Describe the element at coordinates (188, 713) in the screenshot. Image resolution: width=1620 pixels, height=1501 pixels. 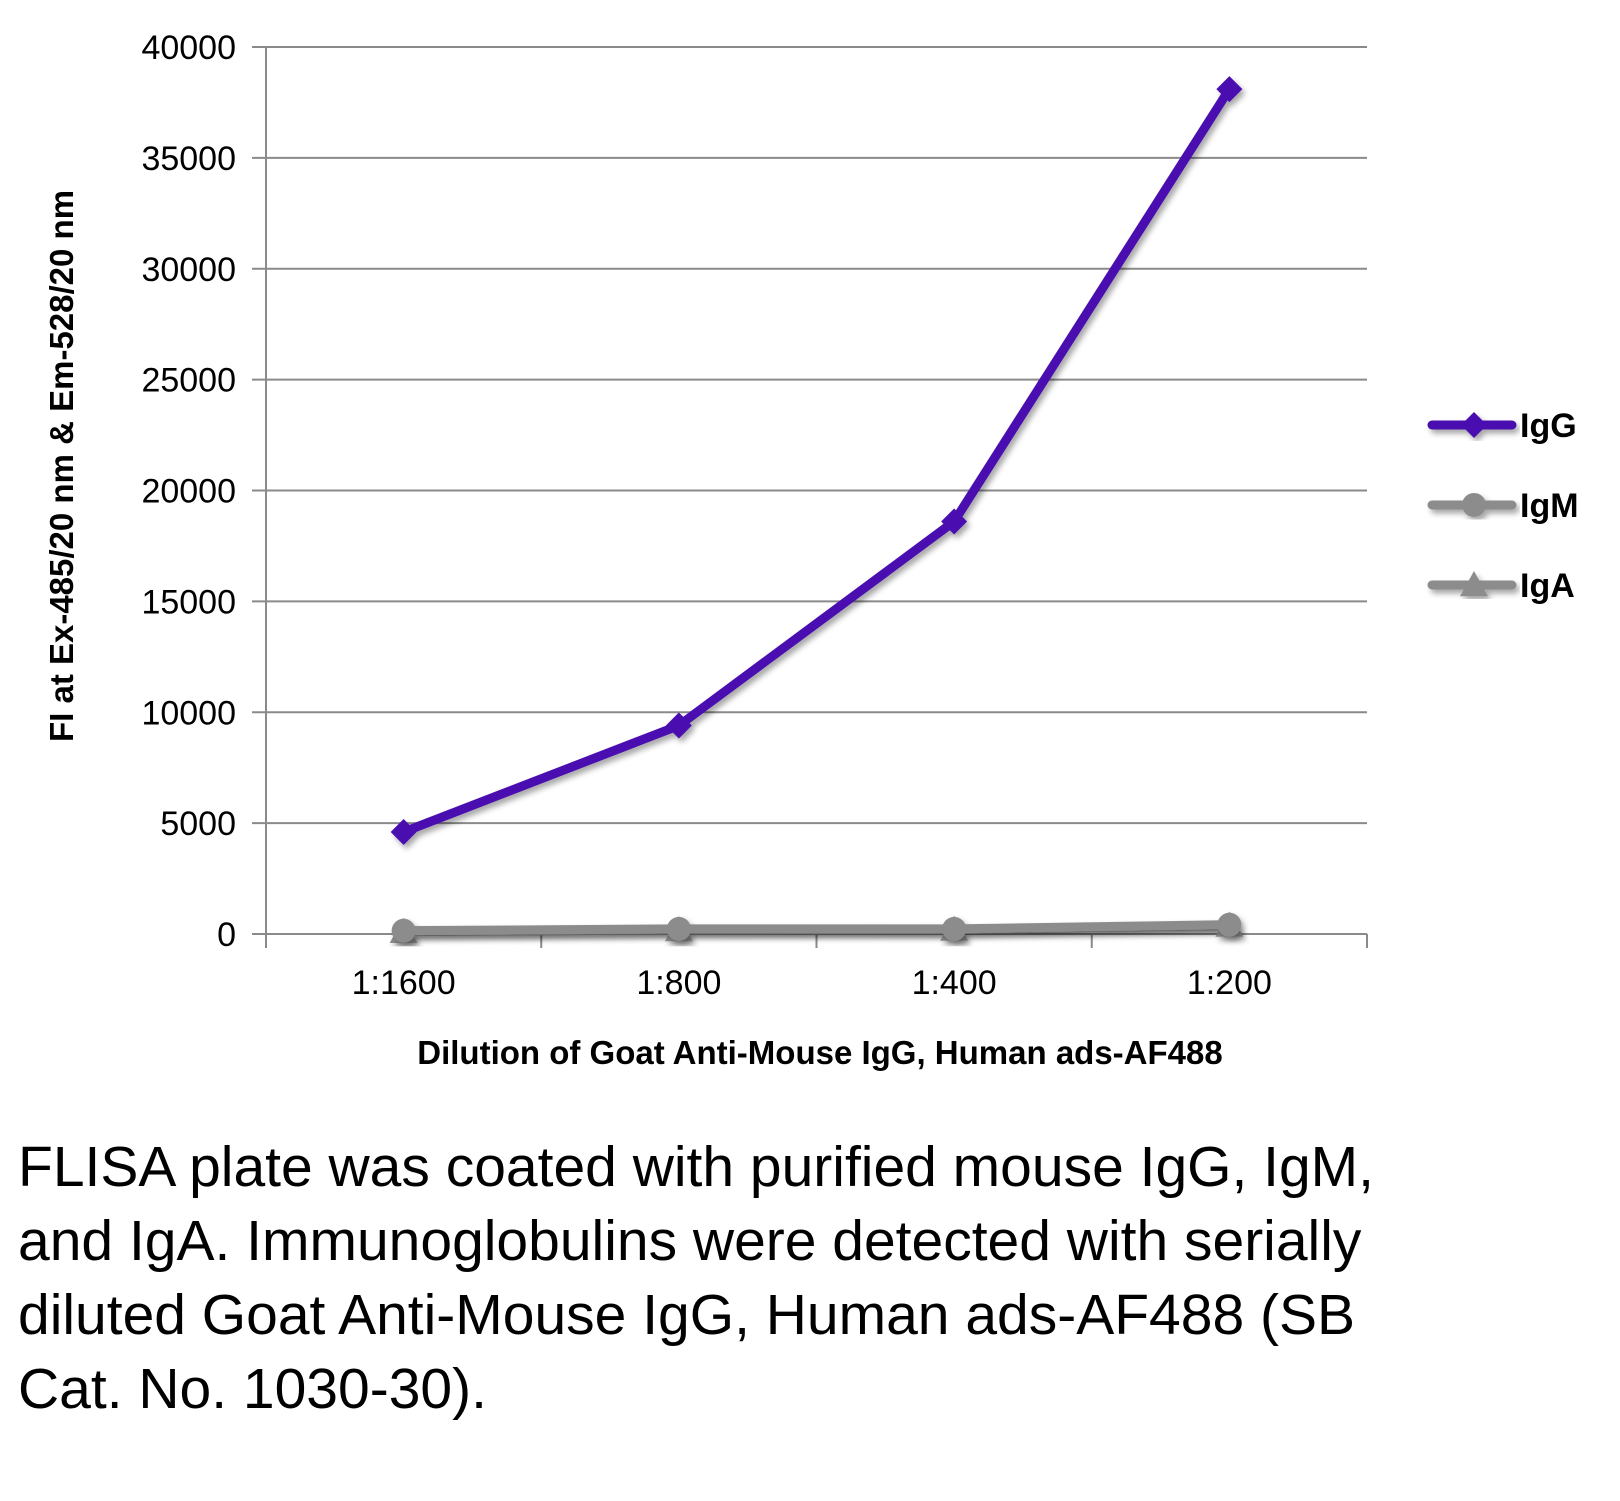
I see `y-tick-label: 10000` at that location.